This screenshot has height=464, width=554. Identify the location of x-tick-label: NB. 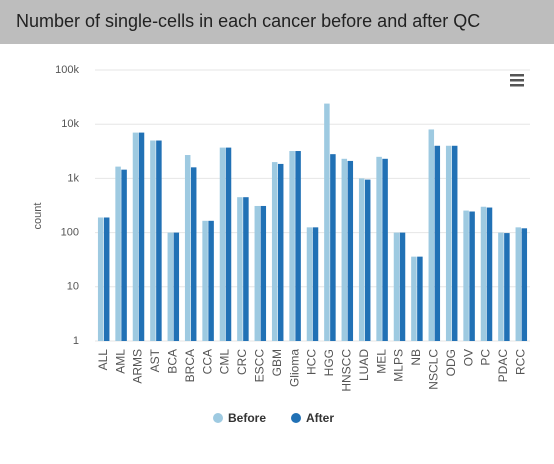
(416, 357).